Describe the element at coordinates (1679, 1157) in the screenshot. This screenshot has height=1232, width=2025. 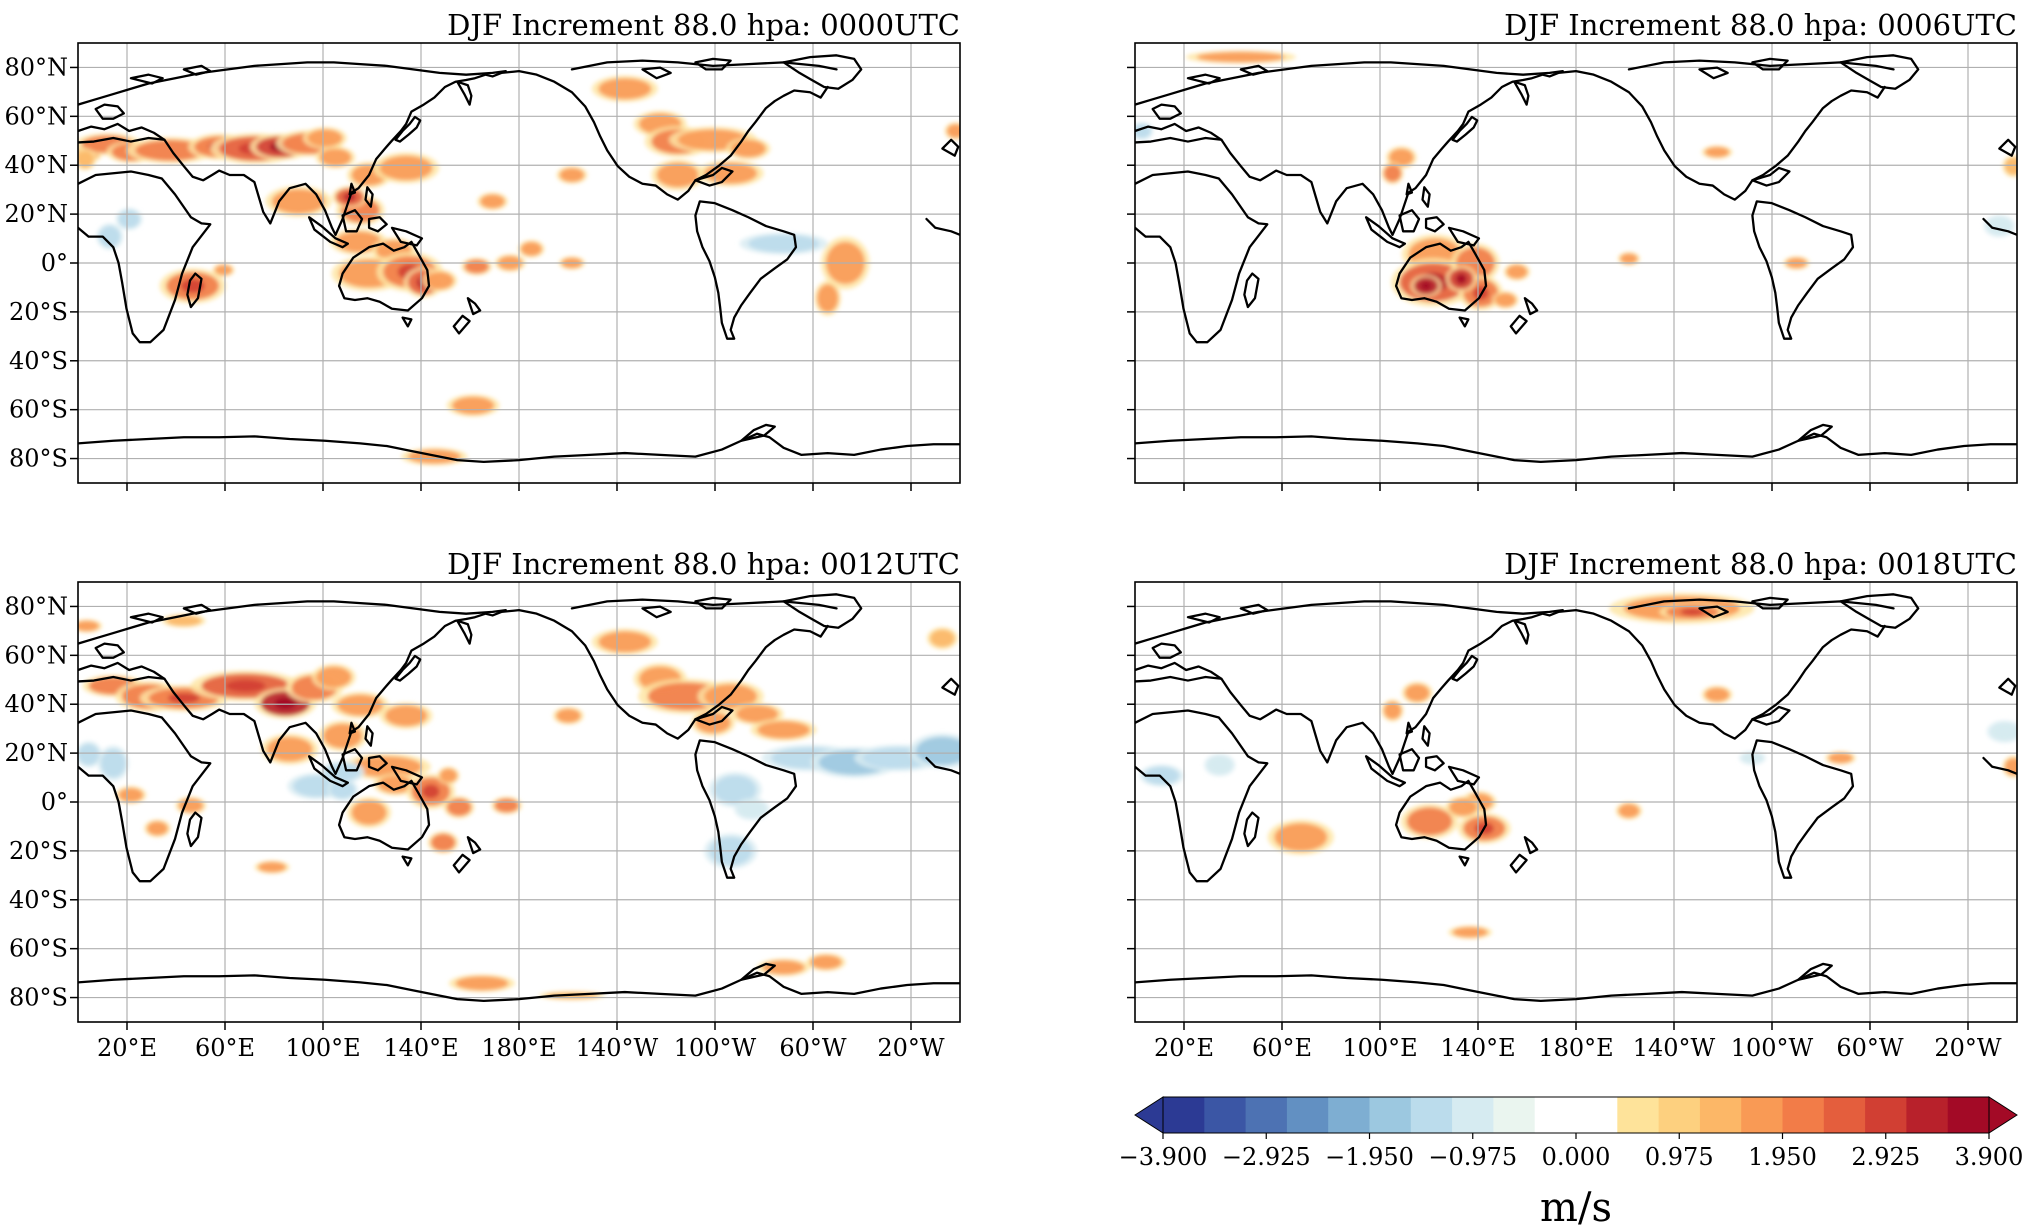
I see `colorbar-tick-label: 0.975` at that location.